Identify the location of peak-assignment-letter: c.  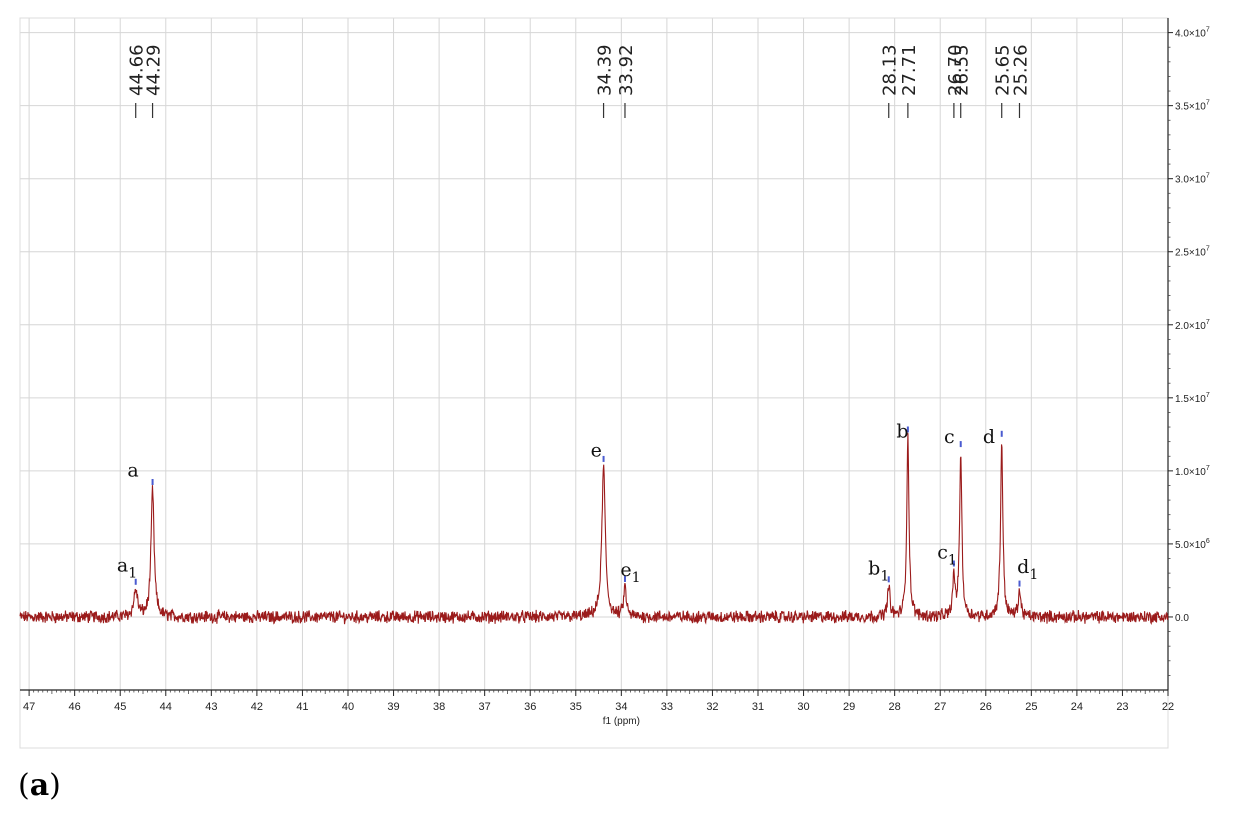
(949, 437).